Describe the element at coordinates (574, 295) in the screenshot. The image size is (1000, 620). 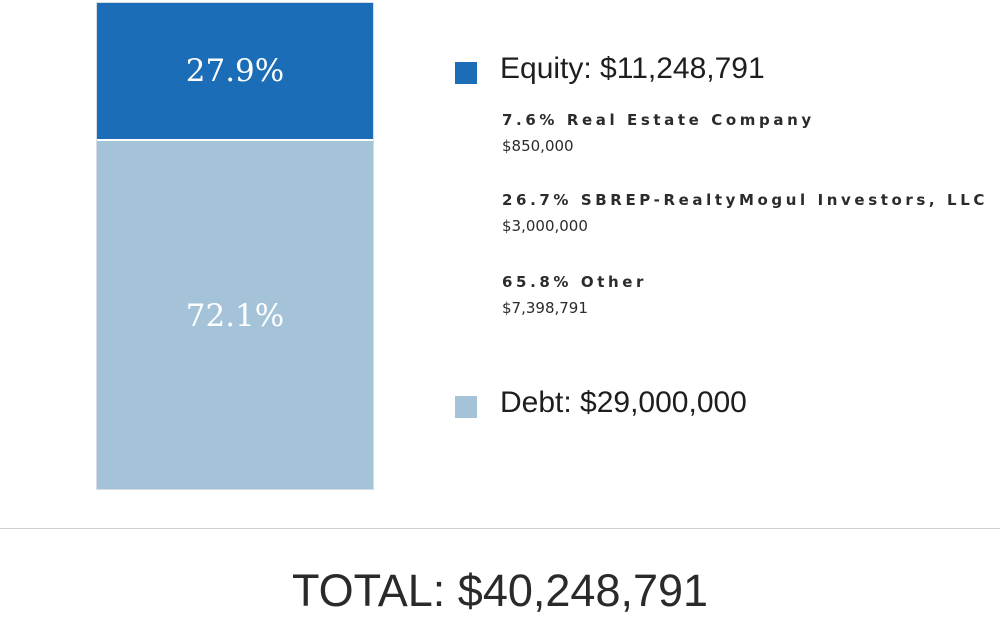
I see `equity-breakdown-item: 65.8% Other $7,398,791` at that location.